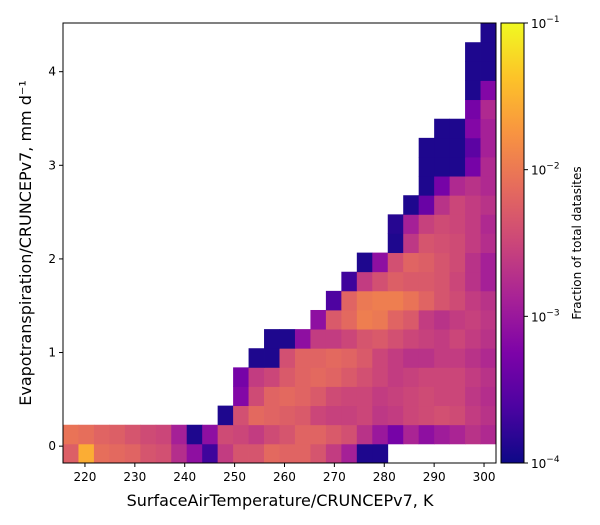 Image resolution: width=600 pixels, height=525 pixels. What do you see at coordinates (55, 259) in the screenshot?
I see `y-axis-ticks: 0 1 2 3 4` at bounding box center [55, 259].